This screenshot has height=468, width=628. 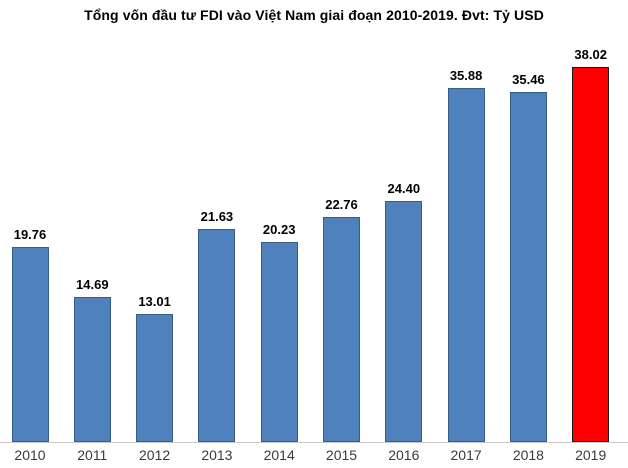 I want to click on x-tick-label-2011: 2011, so click(x=92, y=455).